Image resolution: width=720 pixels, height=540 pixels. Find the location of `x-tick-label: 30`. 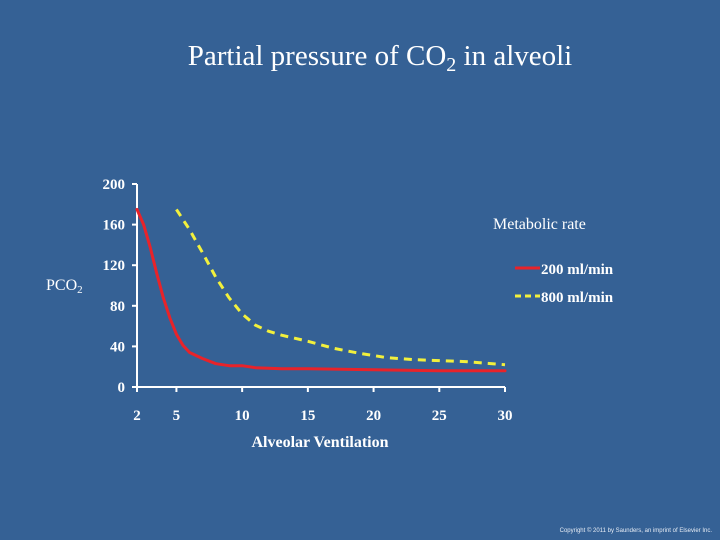

x-tick-label: 30 is located at coordinates (505, 416).